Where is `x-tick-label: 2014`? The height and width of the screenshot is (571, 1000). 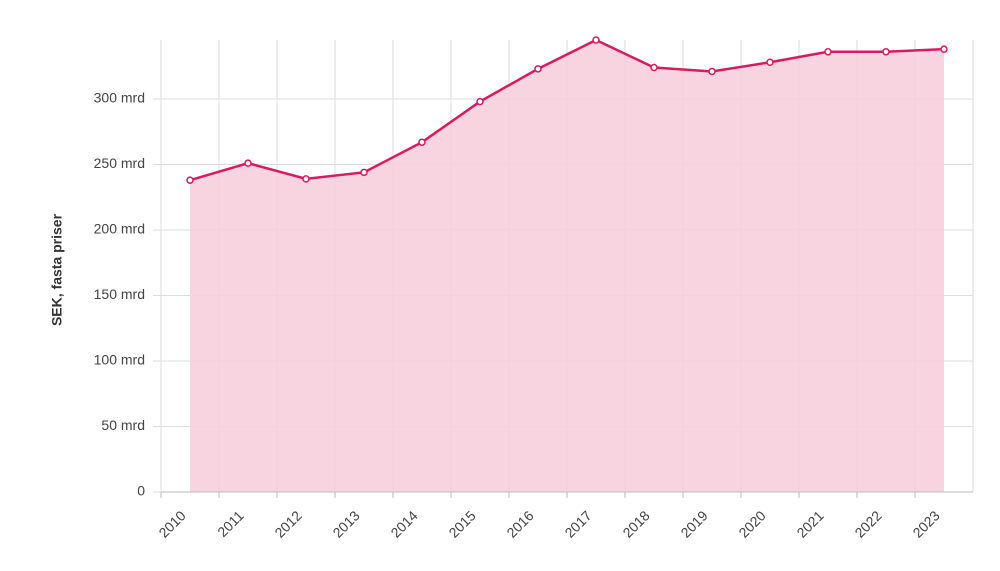
x-tick-label: 2014 is located at coordinates (403, 523).